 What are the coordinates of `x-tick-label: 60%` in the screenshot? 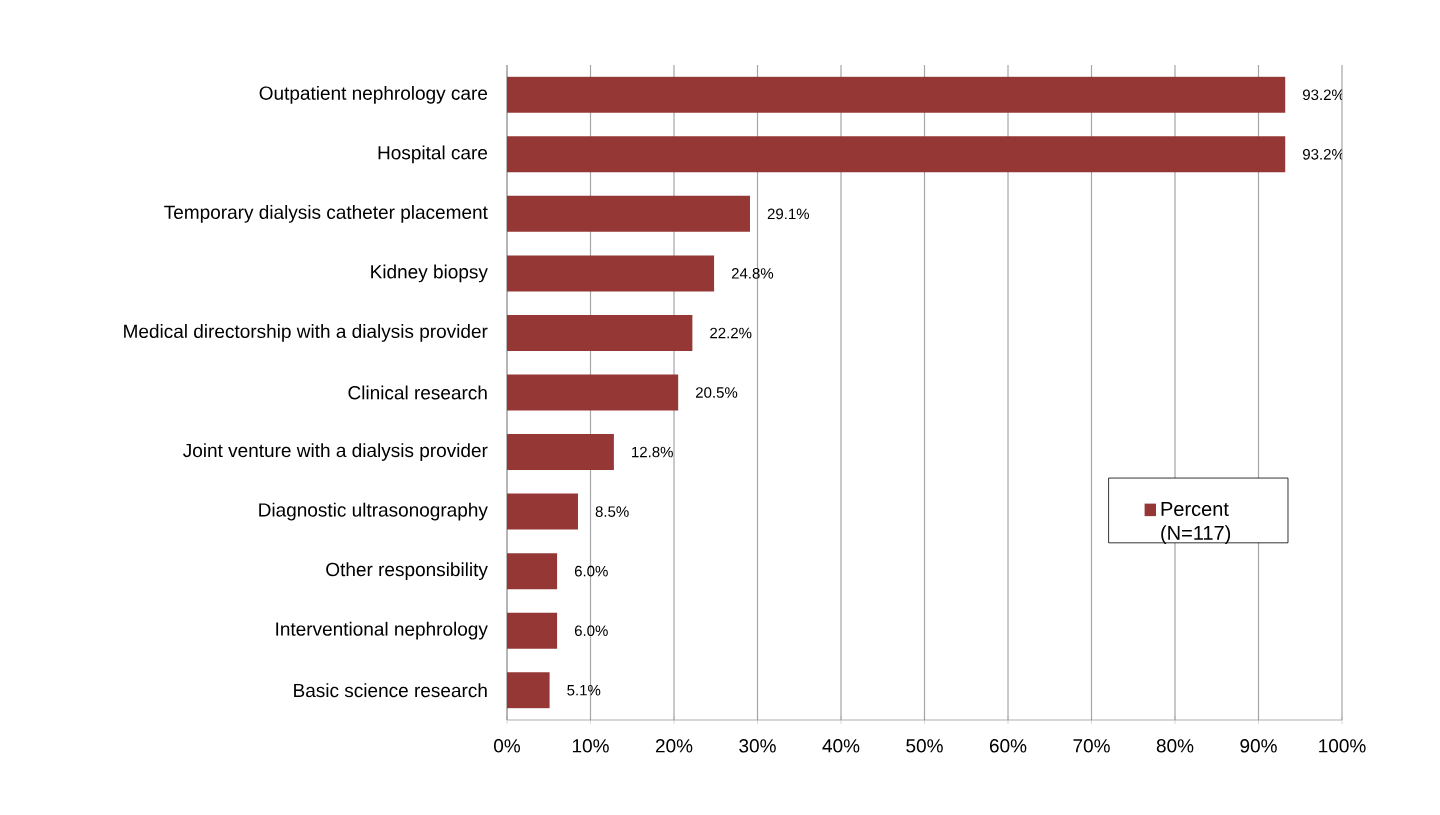 It's located at (1008, 746).